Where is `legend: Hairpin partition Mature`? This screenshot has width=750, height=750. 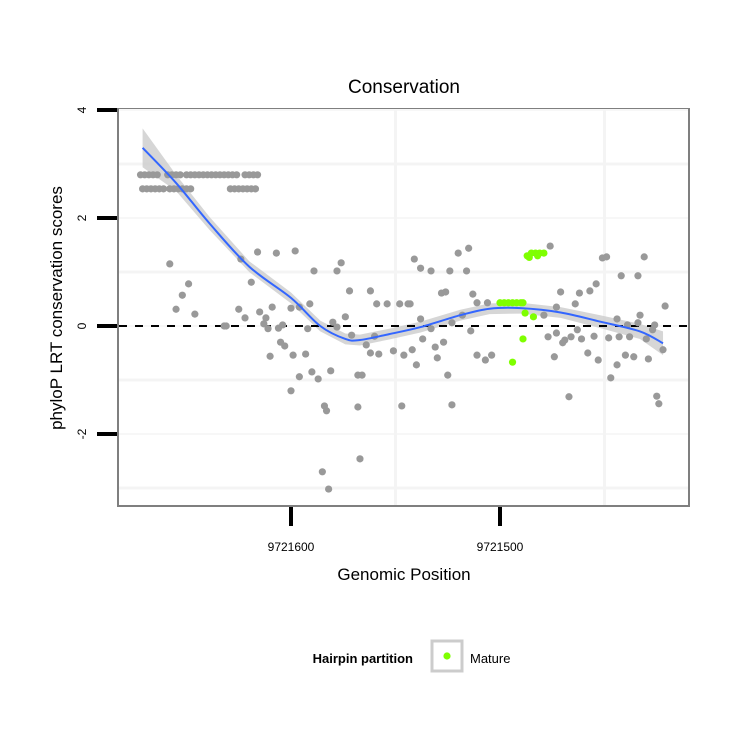 legend: Hairpin partition Mature is located at coordinates (411, 656).